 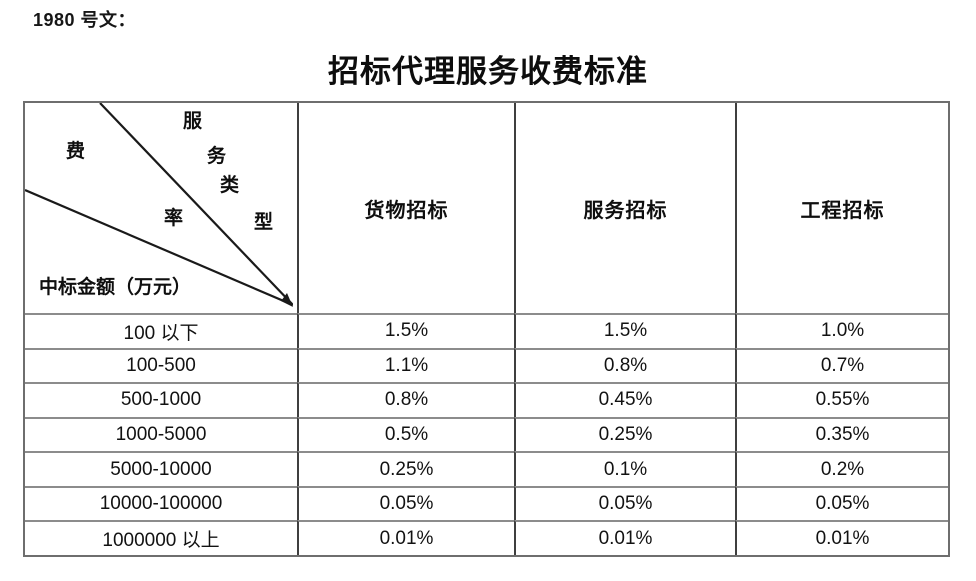 What do you see at coordinates (624, 208) in the screenshot?
I see `column-header-service: 服务招标` at bounding box center [624, 208].